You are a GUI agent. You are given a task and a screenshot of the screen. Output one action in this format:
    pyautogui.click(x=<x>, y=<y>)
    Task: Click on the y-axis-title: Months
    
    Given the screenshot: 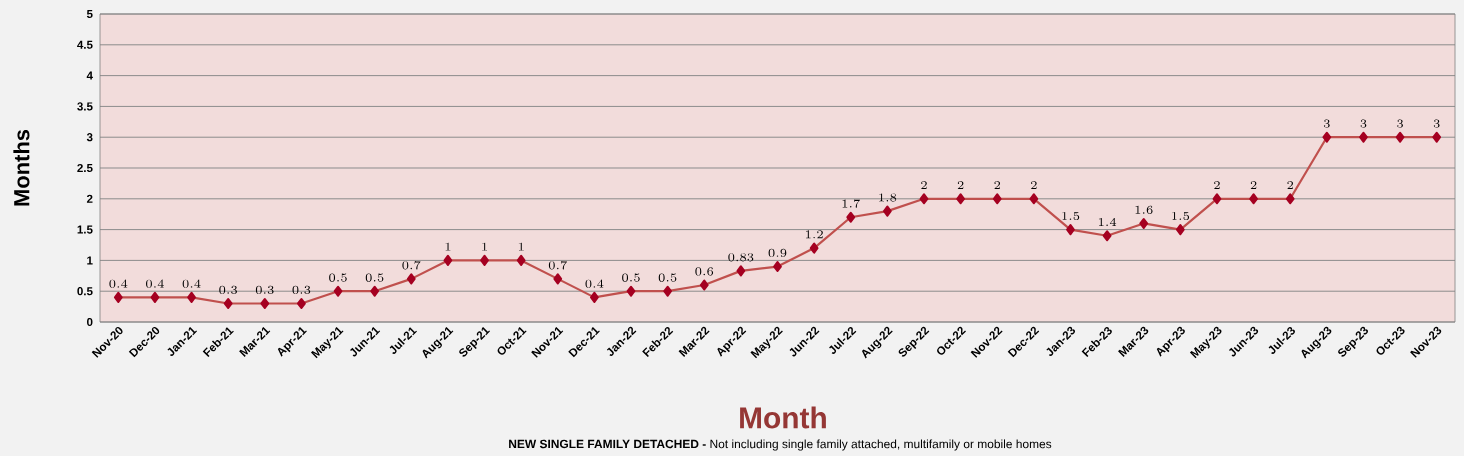 What is the action you would take?
    pyautogui.click(x=21, y=167)
    